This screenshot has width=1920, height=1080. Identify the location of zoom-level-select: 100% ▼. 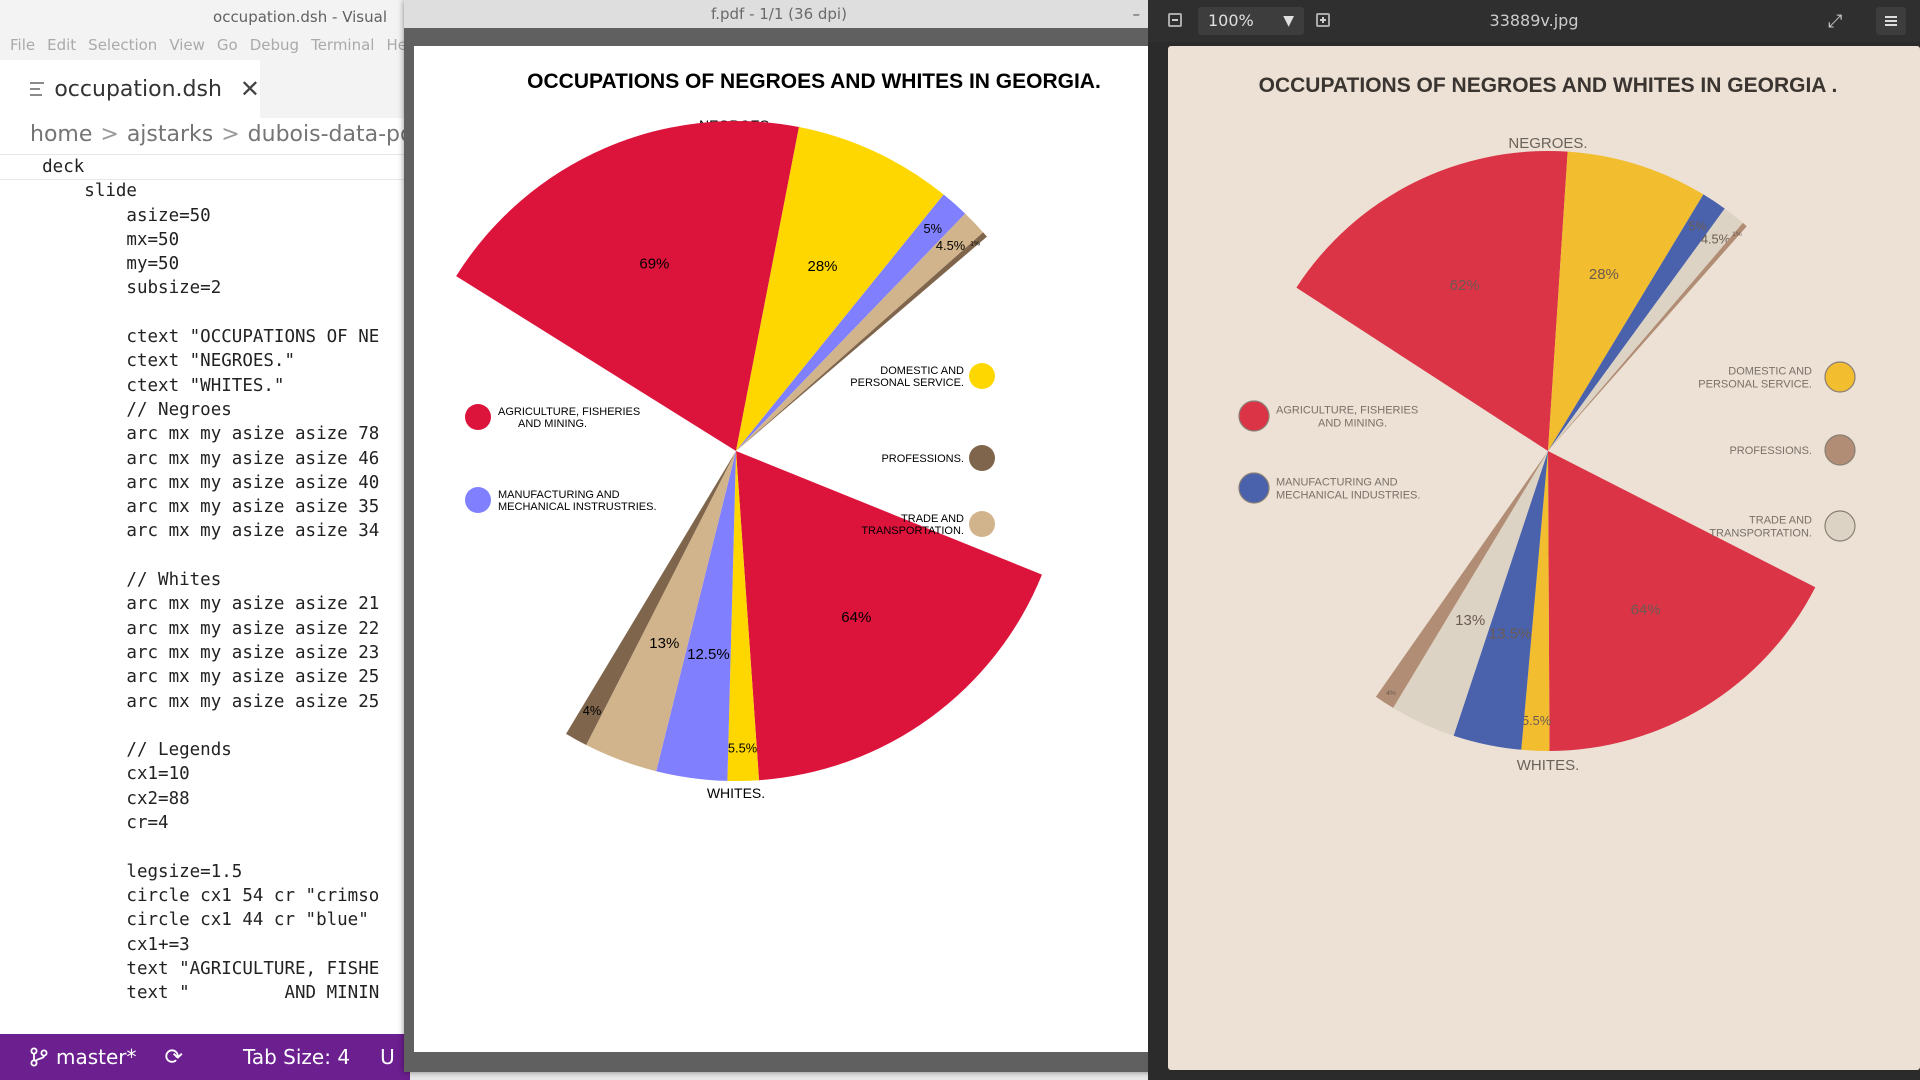
(1251, 21).